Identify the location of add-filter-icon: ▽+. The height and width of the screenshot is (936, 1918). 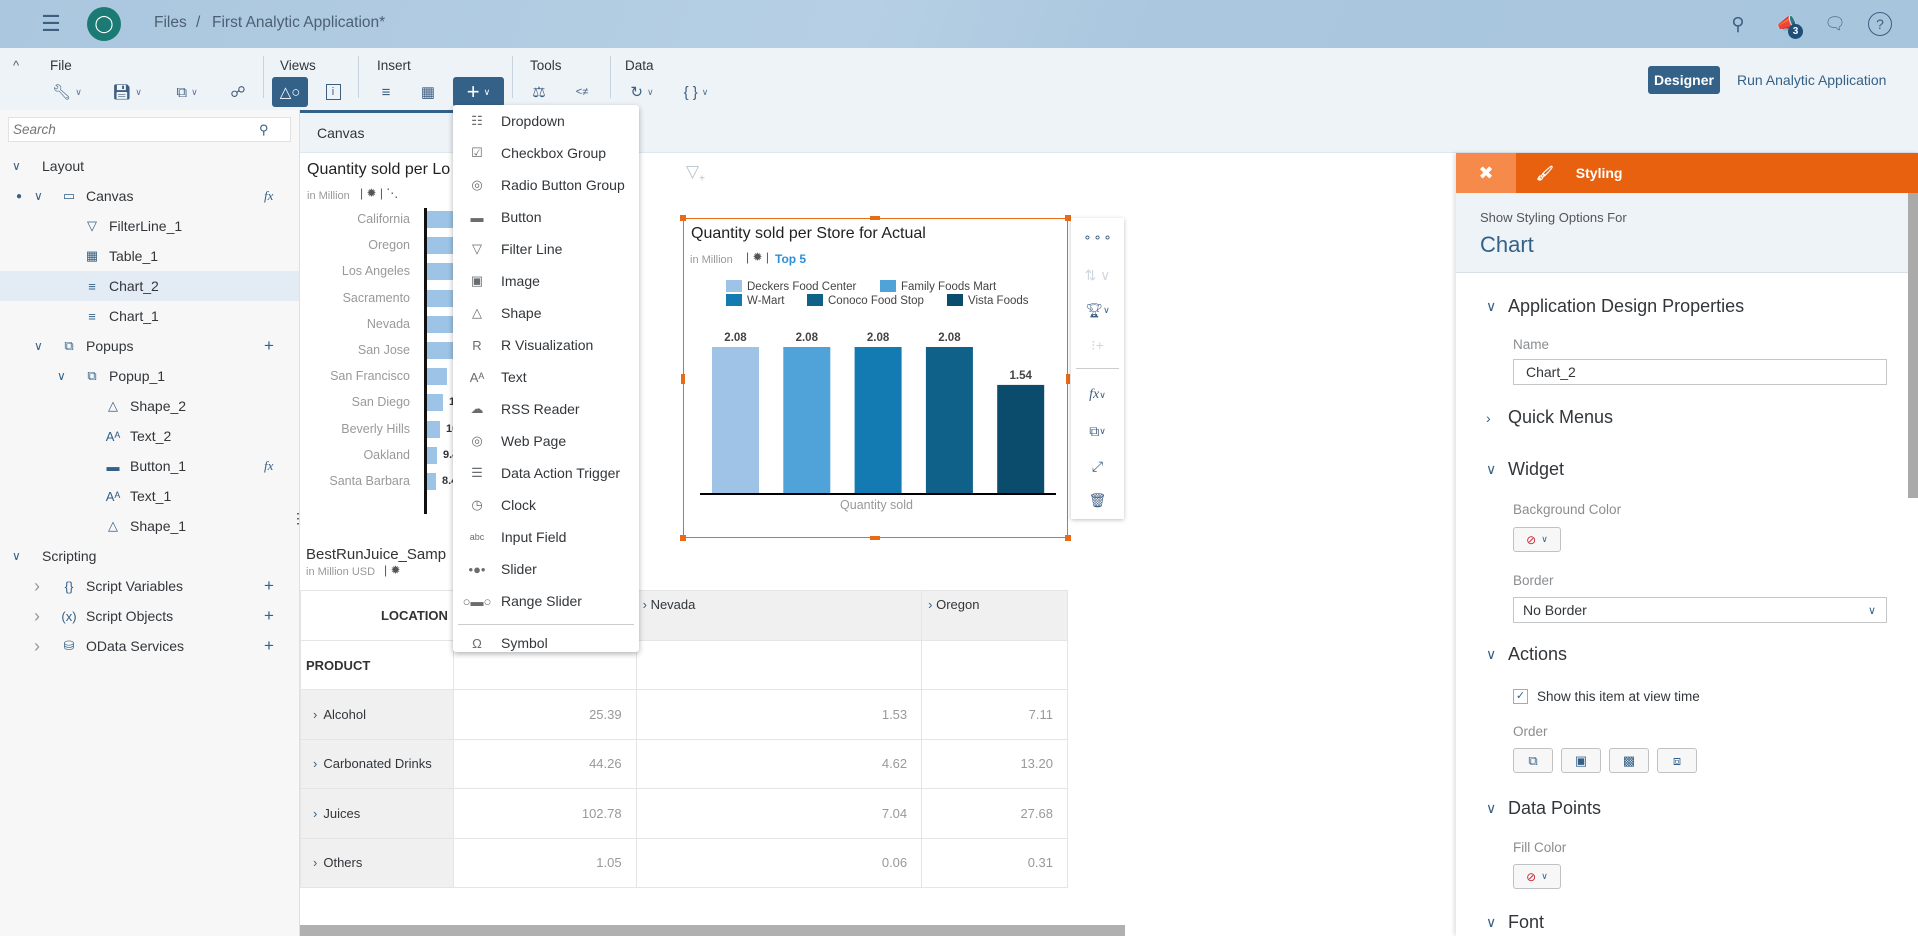
(695, 173).